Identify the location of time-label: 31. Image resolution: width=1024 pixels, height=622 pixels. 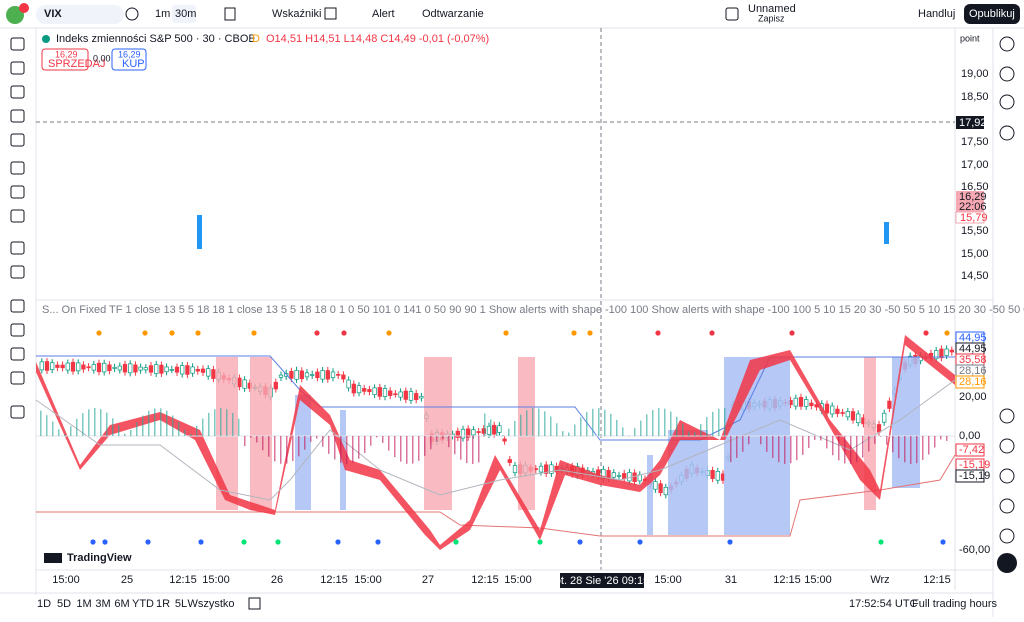
(731, 580).